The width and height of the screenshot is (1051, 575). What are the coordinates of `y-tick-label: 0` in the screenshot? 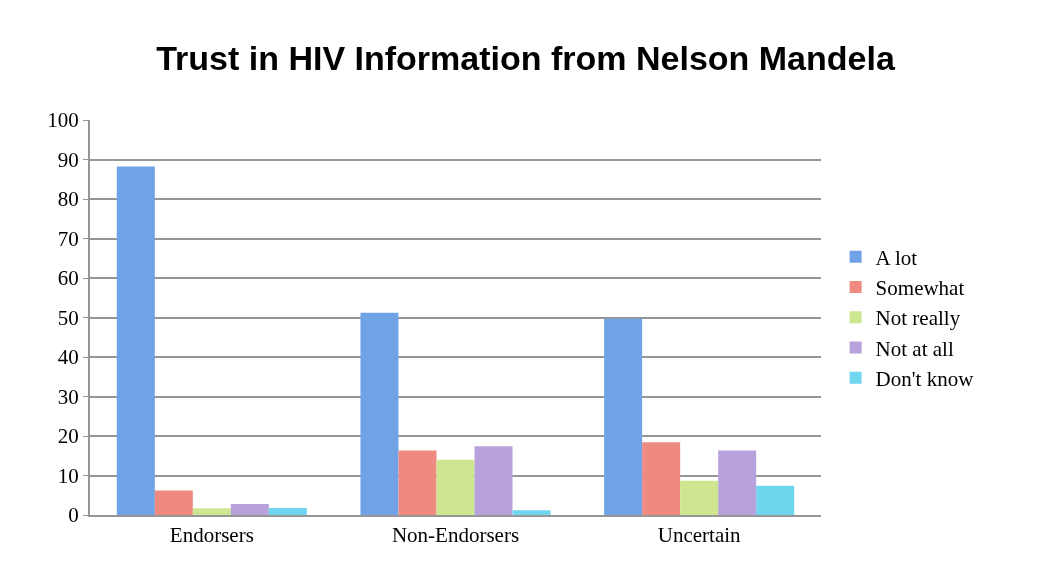 It's located at (73, 515).